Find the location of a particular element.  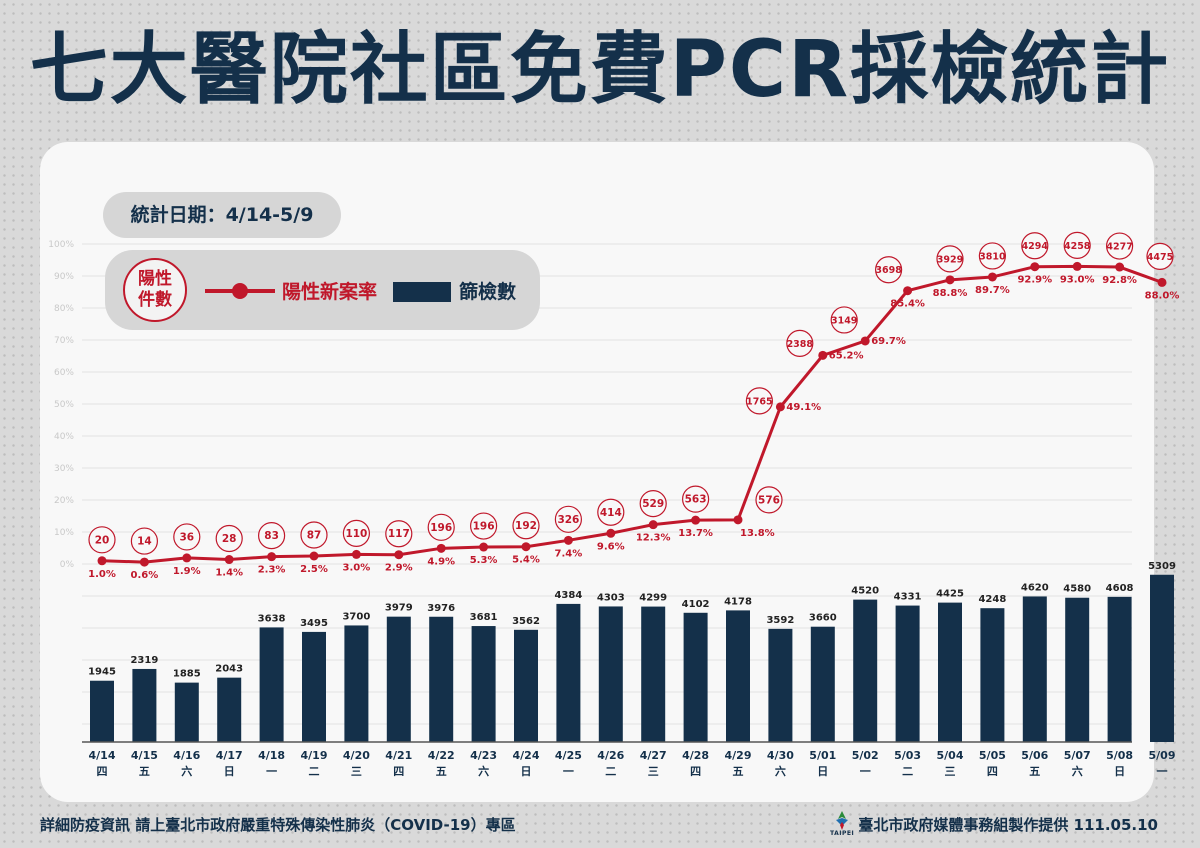

x-tick-label: 5/03 is located at coordinates (907, 755).